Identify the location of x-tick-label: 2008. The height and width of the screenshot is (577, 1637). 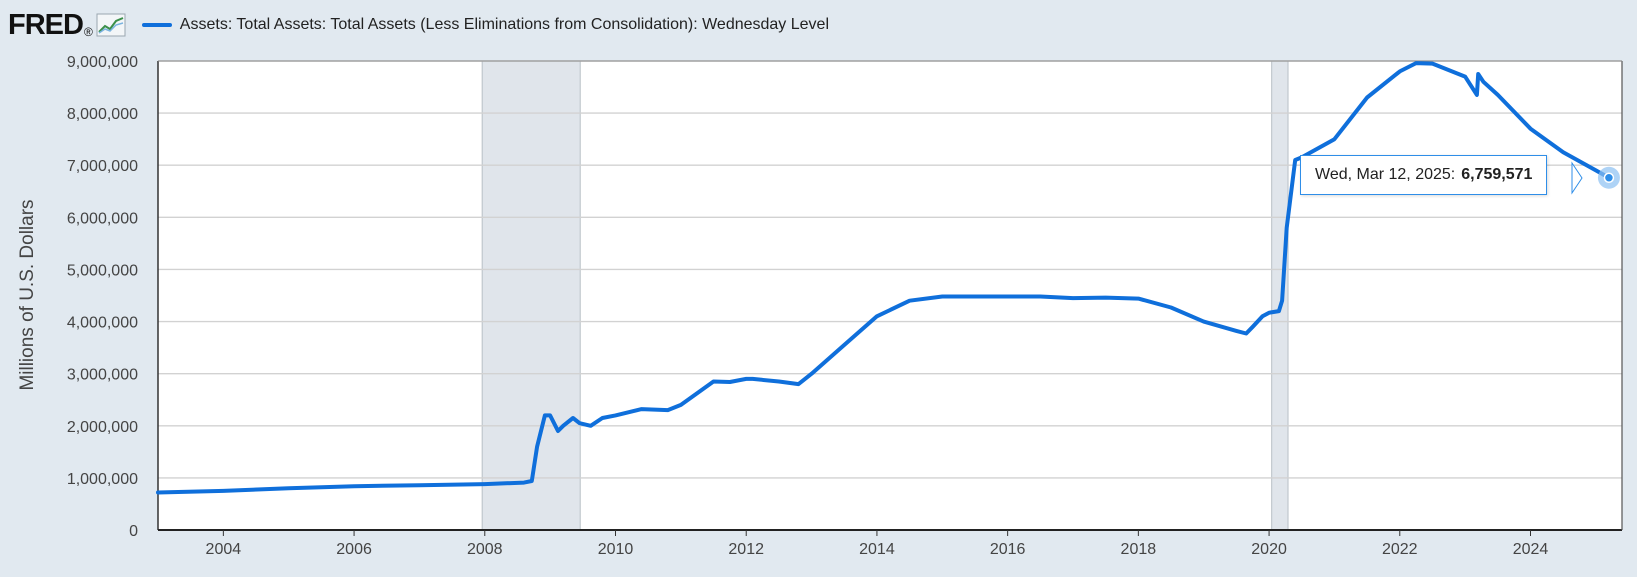
(485, 549).